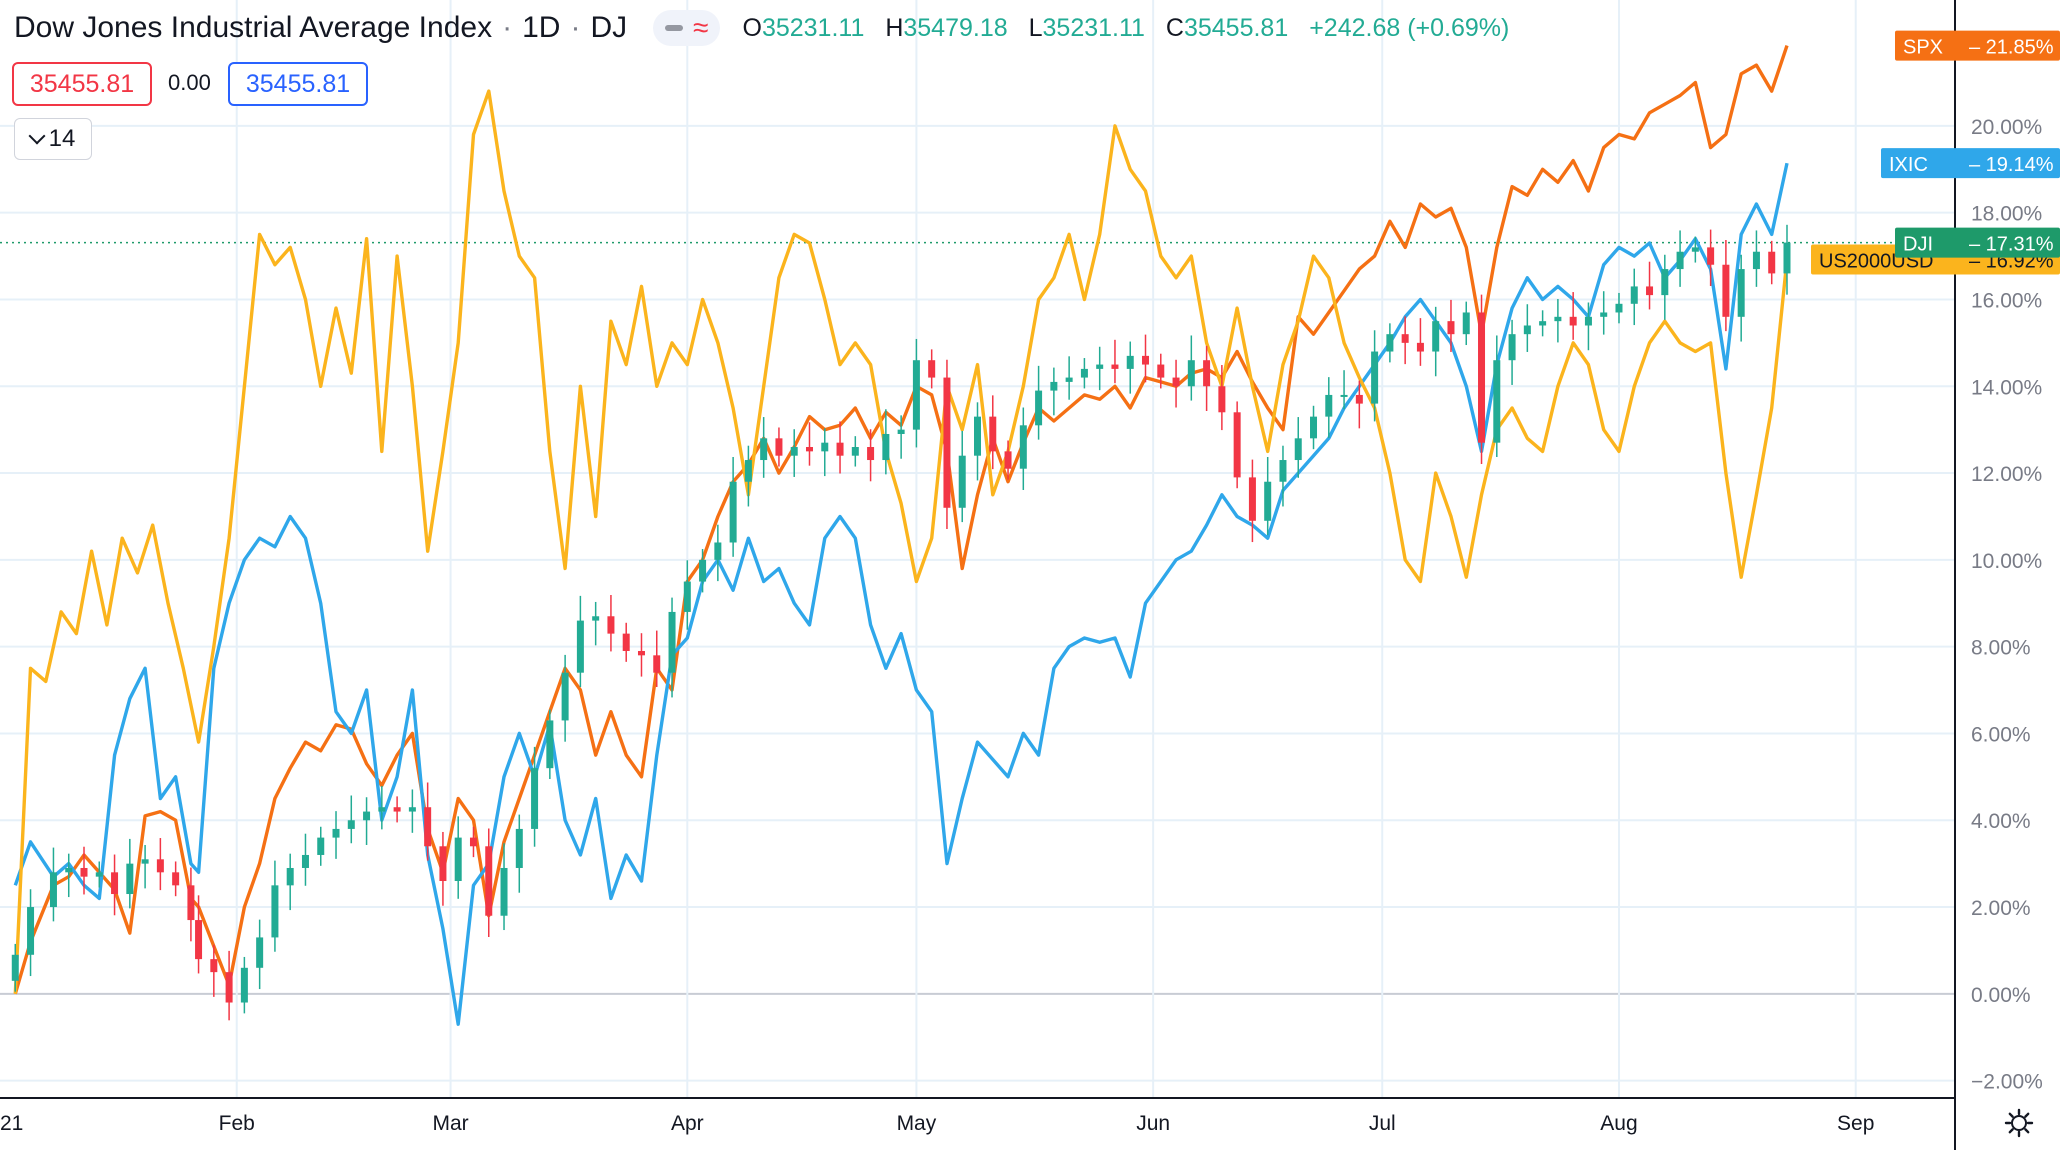  What do you see at coordinates (253, 27) in the screenshot?
I see `symbol-title: Dow Jones Industrial Average Index` at bounding box center [253, 27].